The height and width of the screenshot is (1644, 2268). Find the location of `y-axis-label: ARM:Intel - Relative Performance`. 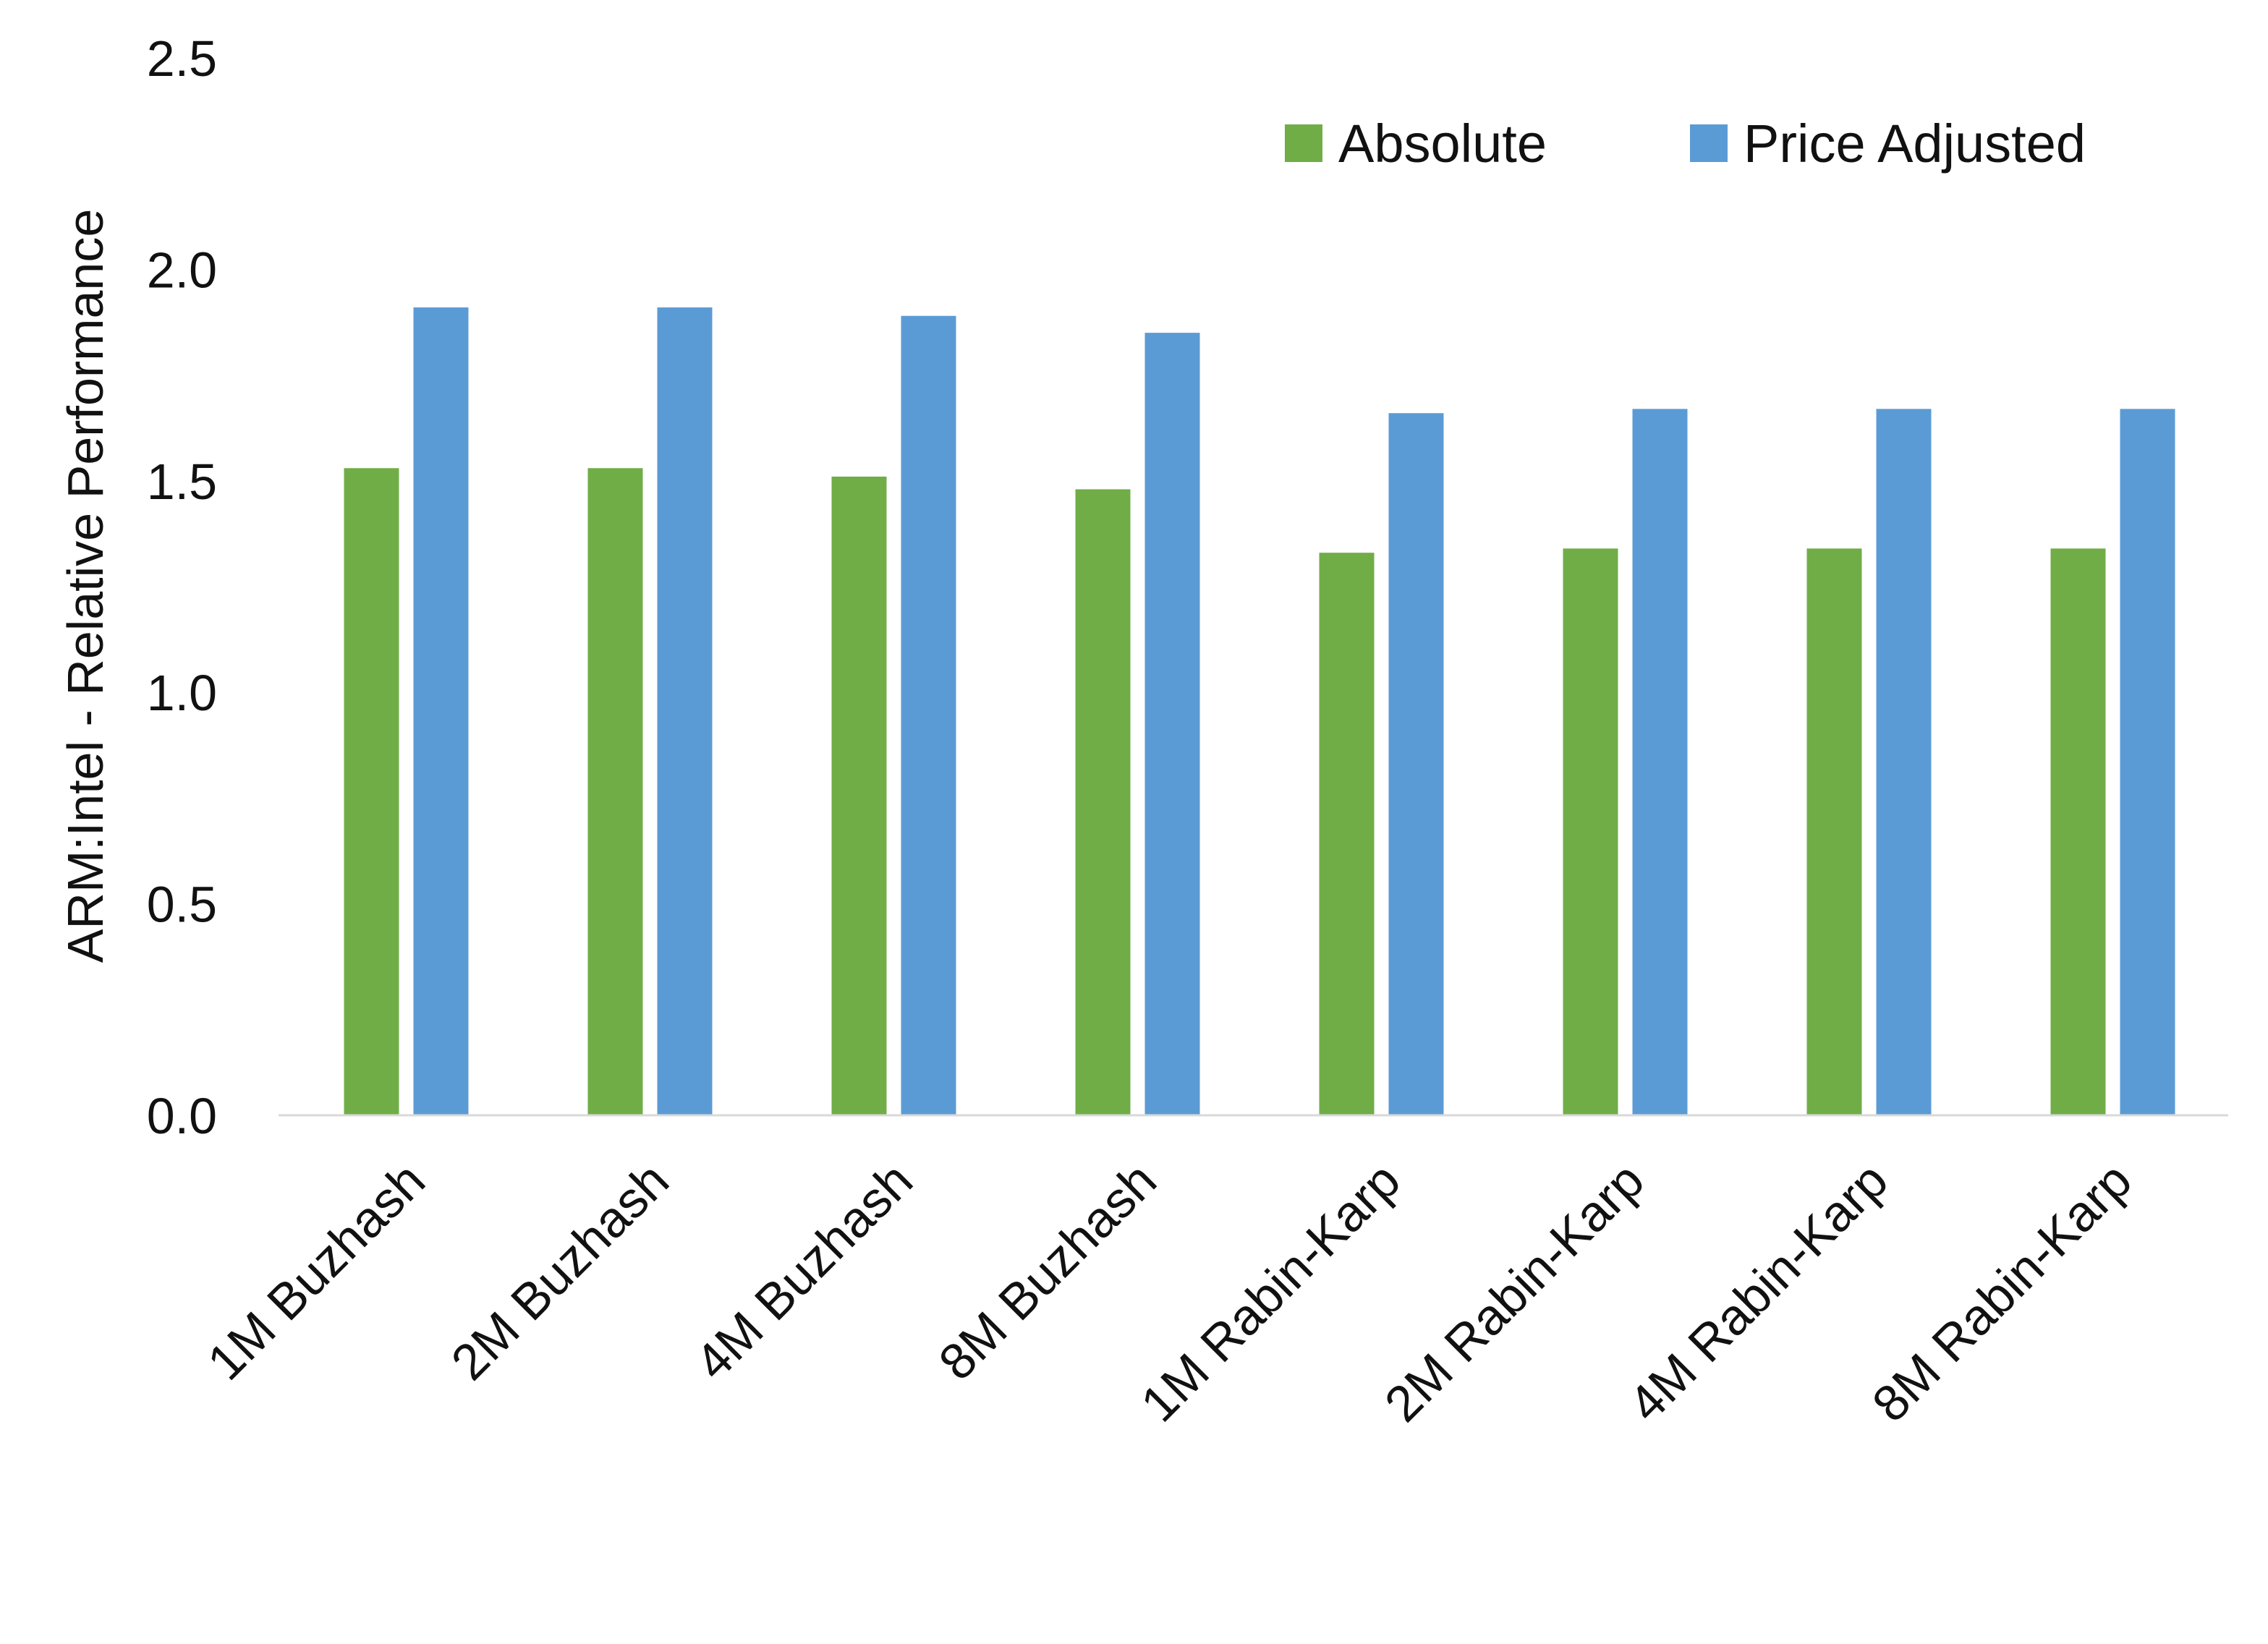

y-axis-label: ARM:Intel - Relative Performance is located at coordinates (85, 586).